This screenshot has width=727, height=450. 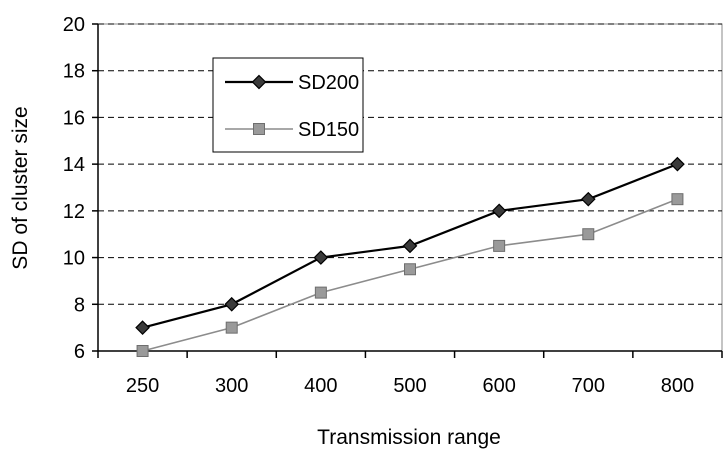 What do you see at coordinates (498, 386) in the screenshot?
I see `x-tick-label: 600` at bounding box center [498, 386].